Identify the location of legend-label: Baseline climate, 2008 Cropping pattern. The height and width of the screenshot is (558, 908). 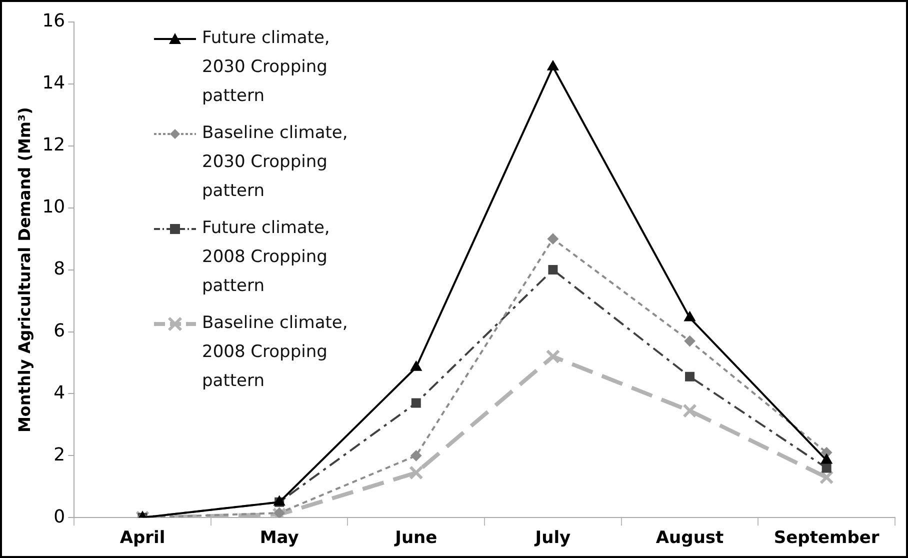
(275, 352).